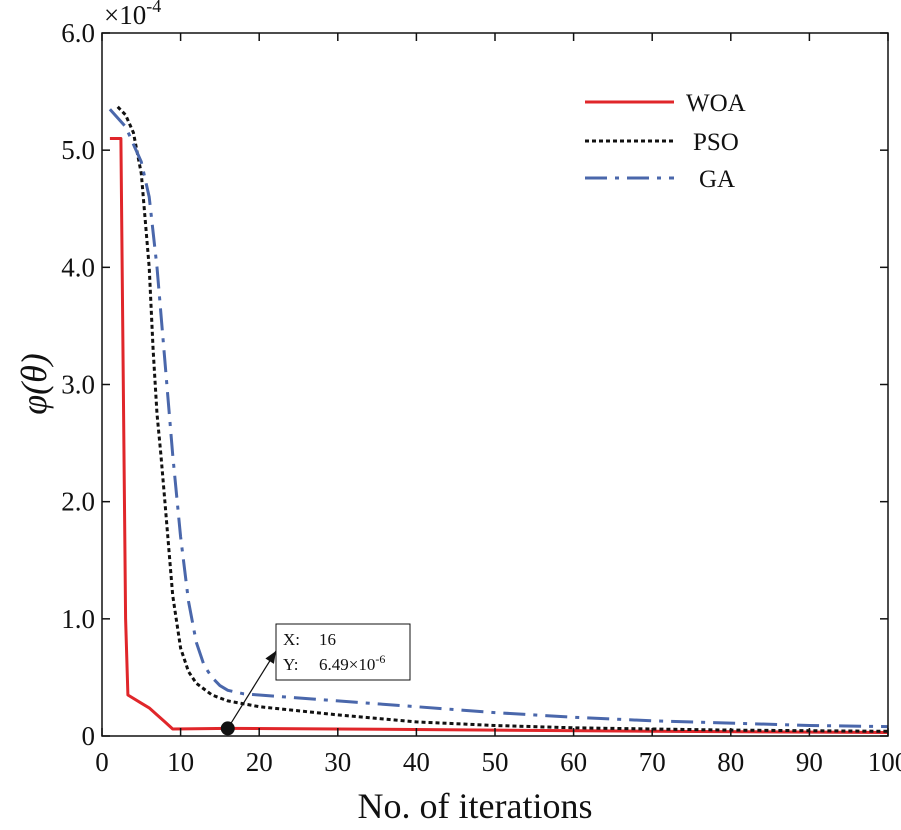 The width and height of the screenshot is (901, 830). Describe the element at coordinates (270, 657) in the screenshot. I see `datatip-arrowhead` at that location.